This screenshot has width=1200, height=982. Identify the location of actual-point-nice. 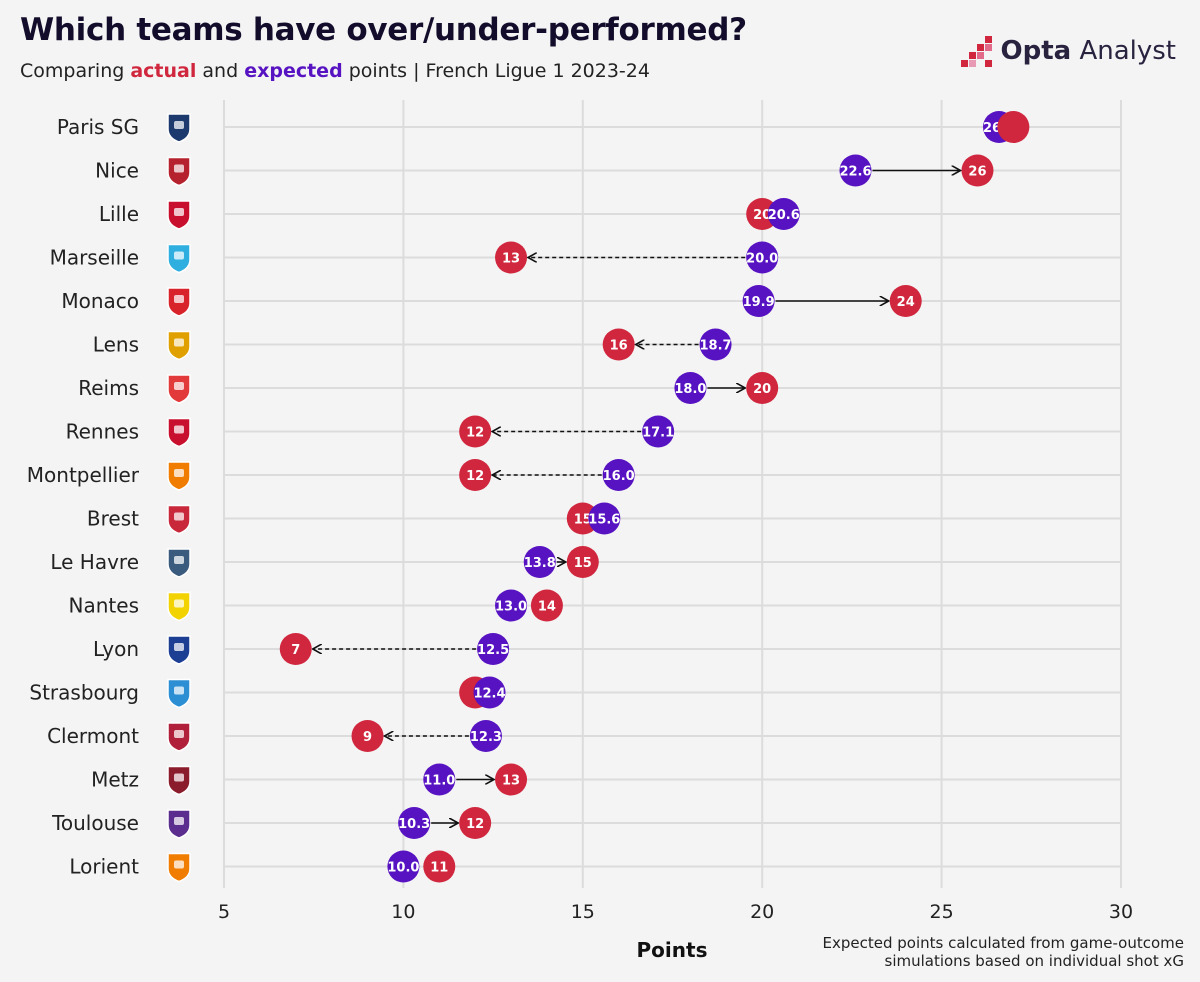
(977, 170).